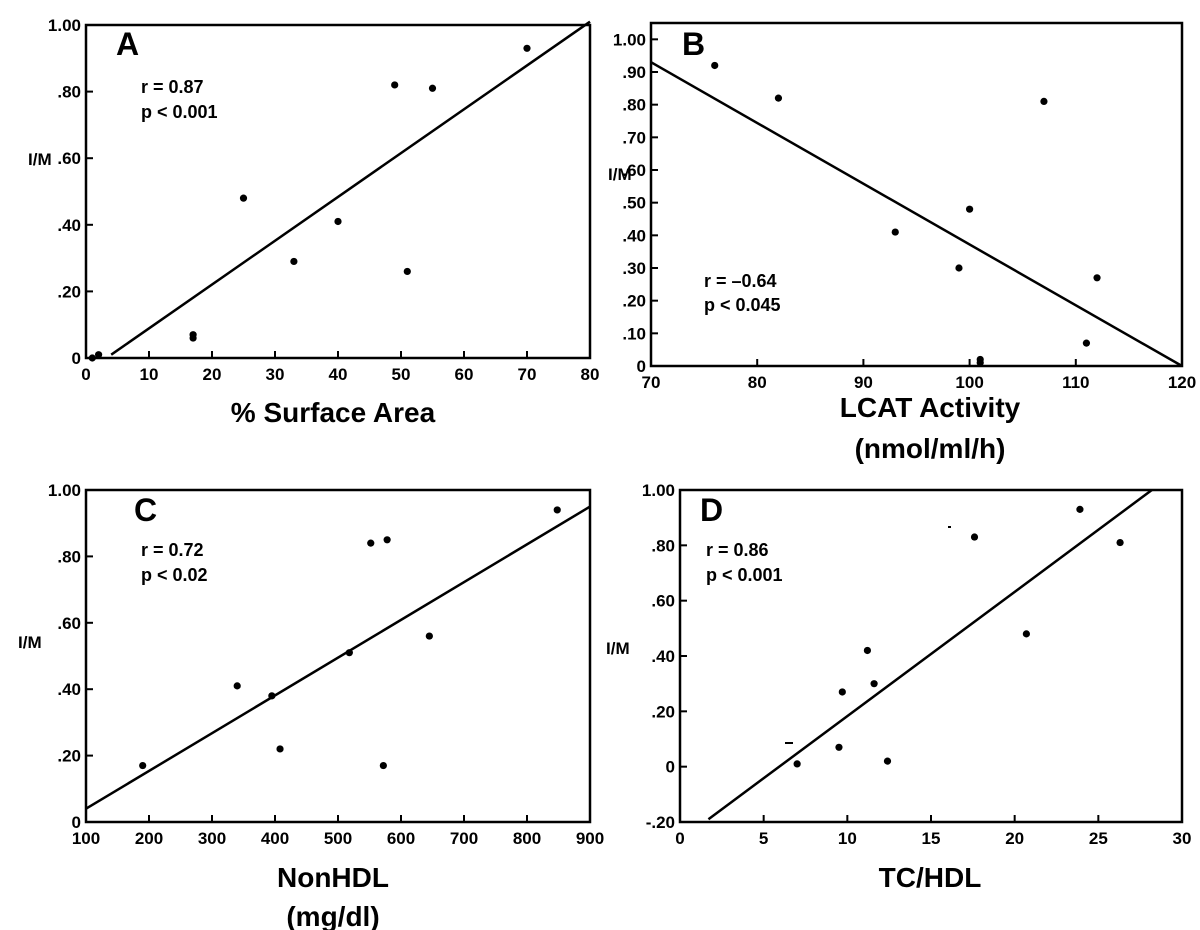 This screenshot has width=1200, height=930. I want to click on x-tick-label: 800, so click(527, 838).